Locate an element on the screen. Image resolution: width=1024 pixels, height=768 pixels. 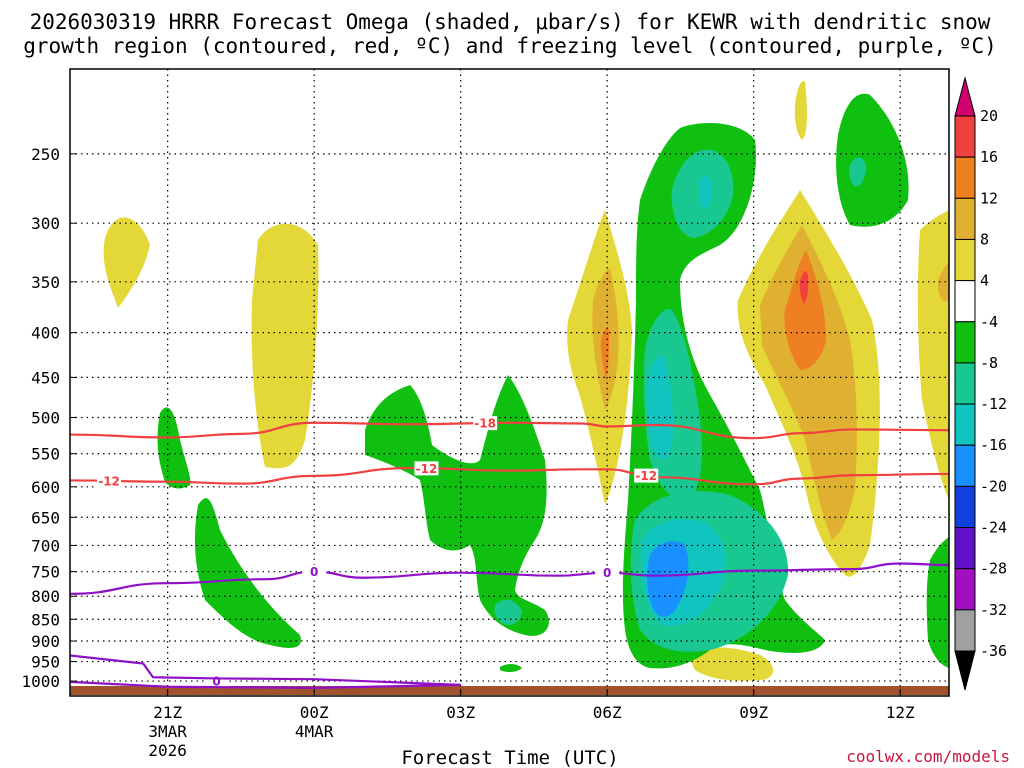
ground-surface is located at coordinates (509, 690).